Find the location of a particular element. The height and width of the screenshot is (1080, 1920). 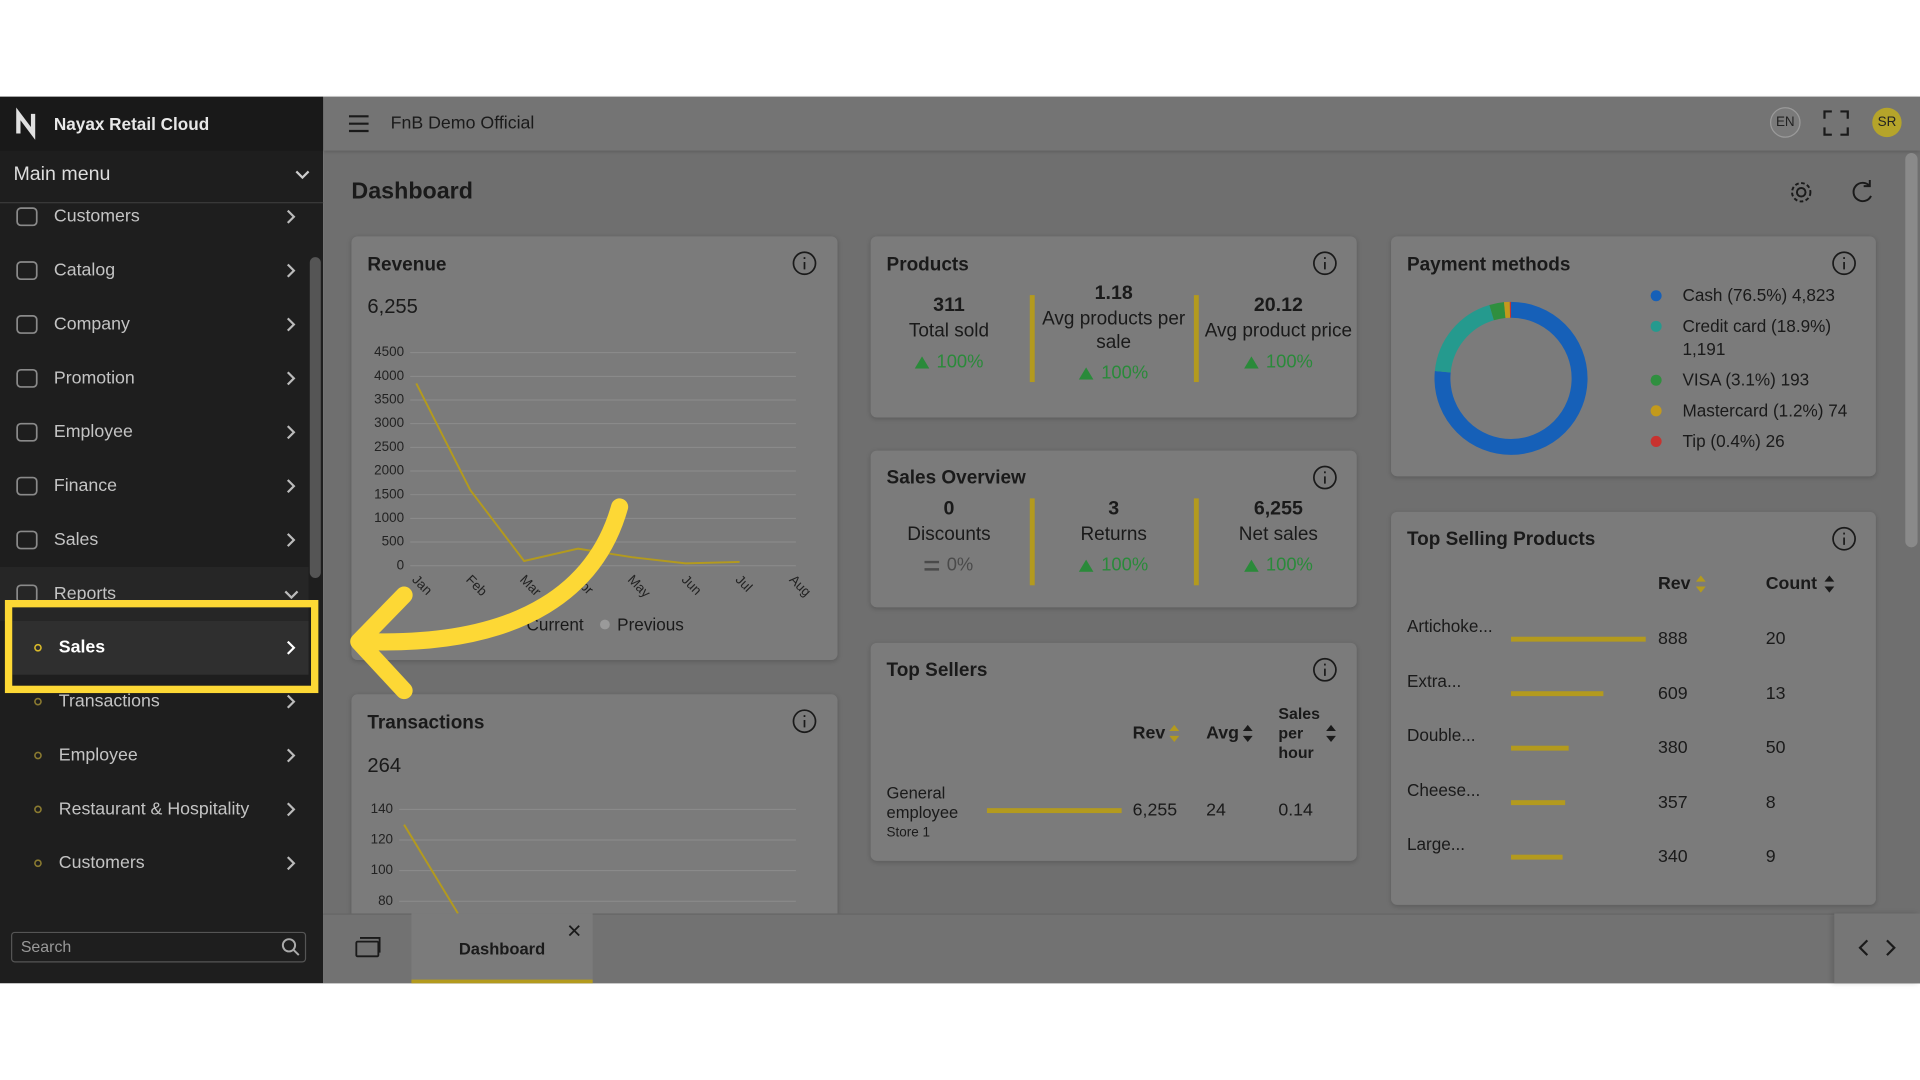

menu-item: Company is located at coordinates (91, 324).